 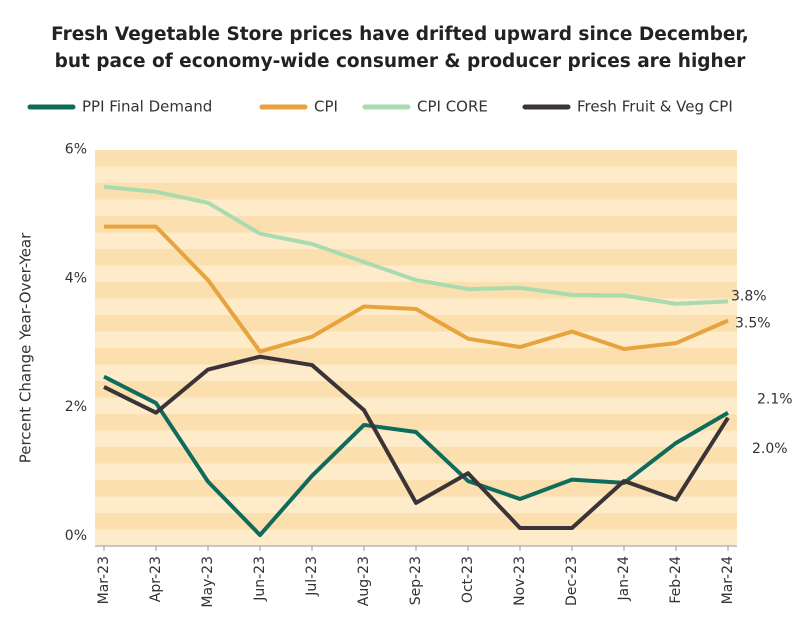 I want to click on legend-label: PPI Final Demand, so click(x=147, y=107).